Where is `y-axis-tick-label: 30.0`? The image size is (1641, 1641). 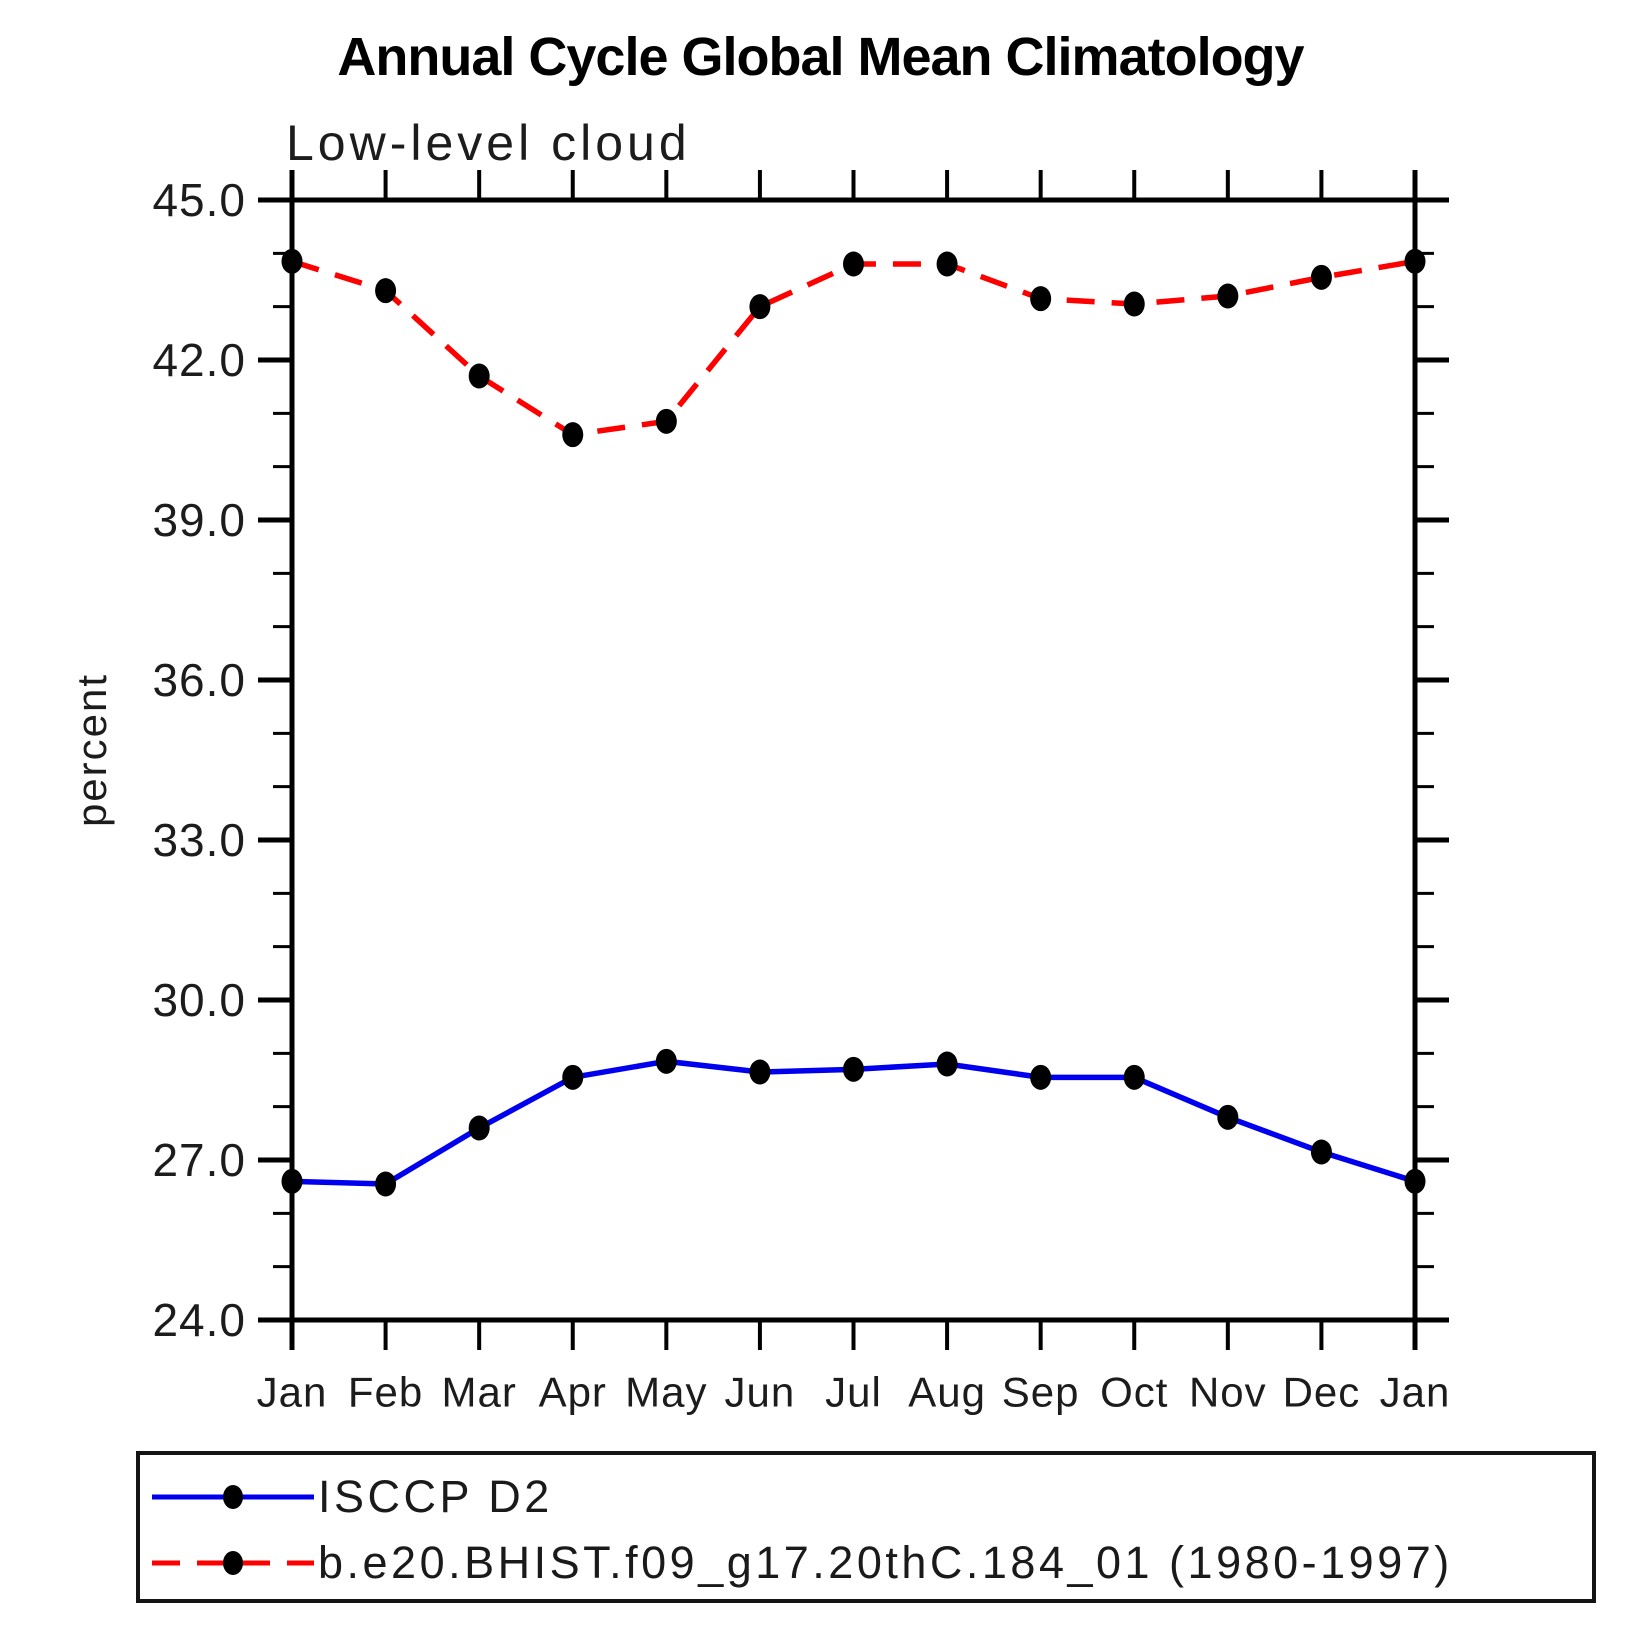 y-axis-tick-label: 30.0 is located at coordinates (199, 1000).